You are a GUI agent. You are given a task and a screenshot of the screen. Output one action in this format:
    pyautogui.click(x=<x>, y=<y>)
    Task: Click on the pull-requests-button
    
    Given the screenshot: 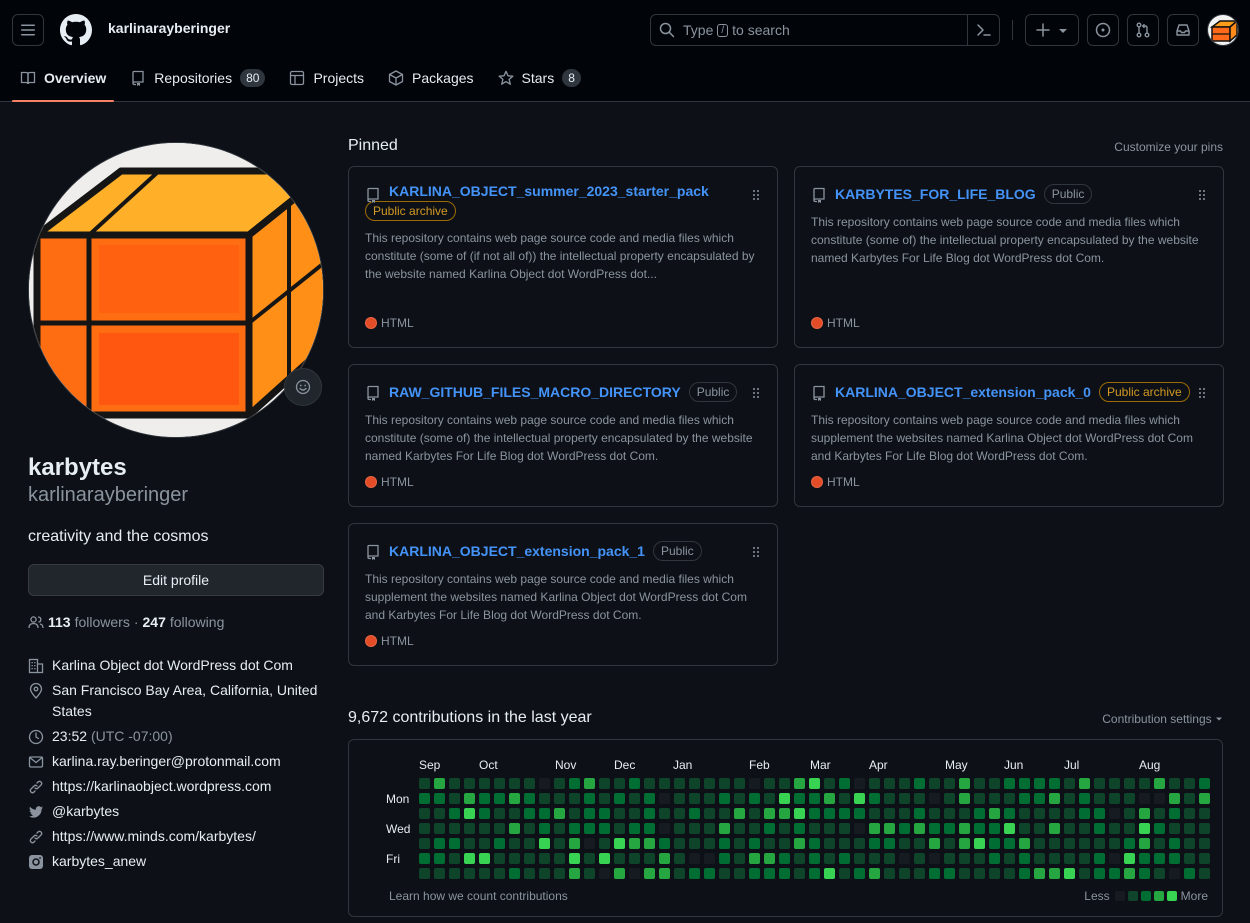 What is the action you would take?
    pyautogui.click(x=1143, y=30)
    